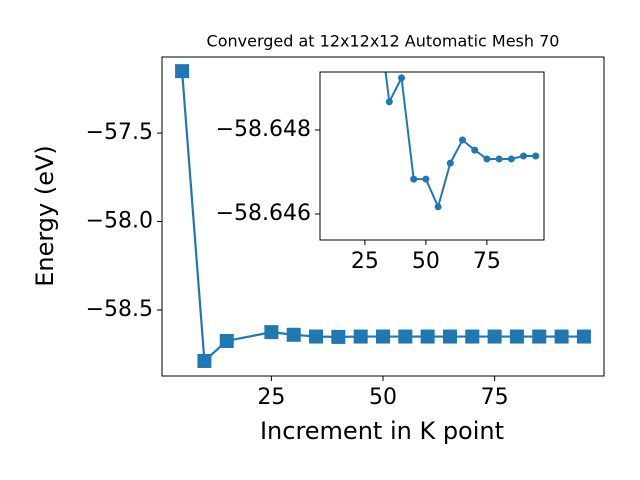 Image resolution: width=640 pixels, height=480 pixels. Describe the element at coordinates (45, 216) in the screenshot. I see `y-axis-label: Energy (eV)` at that location.